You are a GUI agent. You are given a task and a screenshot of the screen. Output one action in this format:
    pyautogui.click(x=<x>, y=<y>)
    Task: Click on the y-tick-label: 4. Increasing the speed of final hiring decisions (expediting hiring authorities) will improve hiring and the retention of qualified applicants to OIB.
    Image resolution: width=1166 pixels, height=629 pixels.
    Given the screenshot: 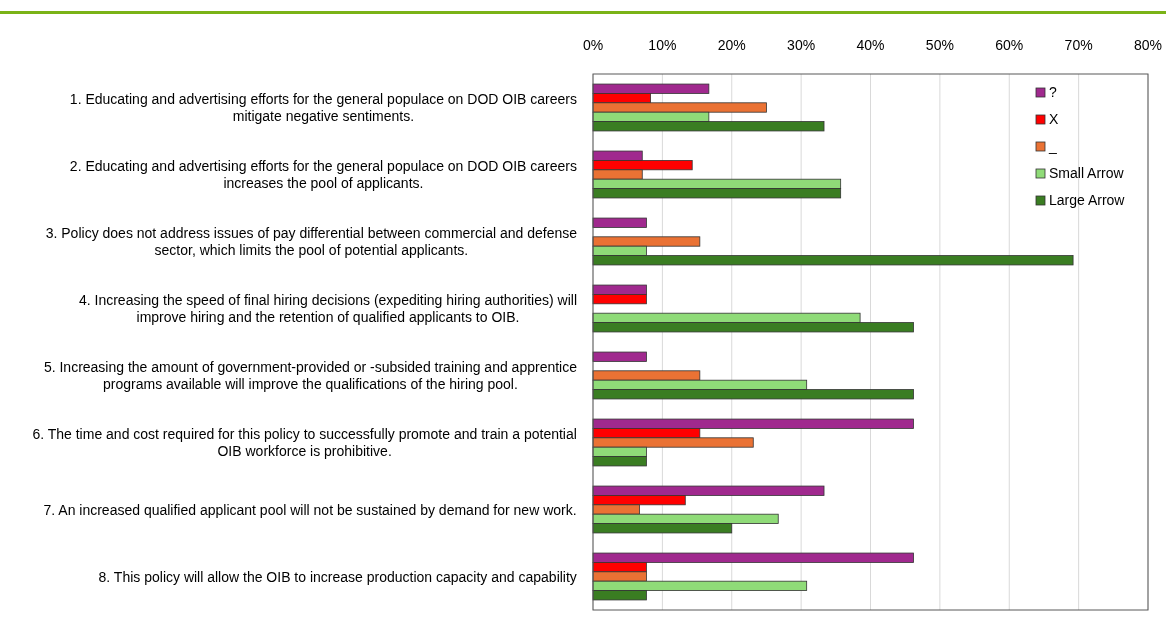 What is the action you would take?
    pyautogui.click(x=327, y=308)
    